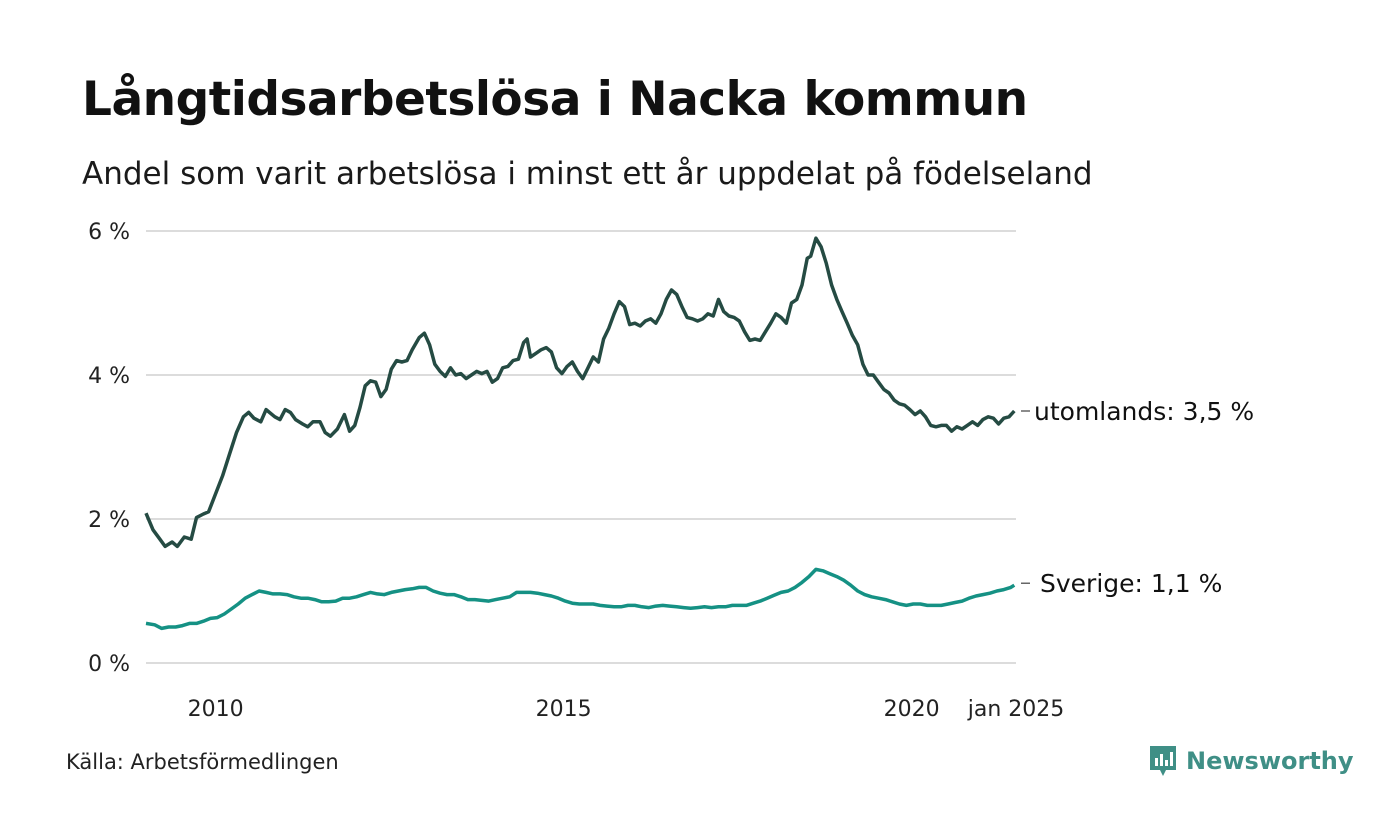 This screenshot has width=1400, height=840. What do you see at coordinates (1016, 709) in the screenshot?
I see `x-tick-label: jan 2025` at bounding box center [1016, 709].